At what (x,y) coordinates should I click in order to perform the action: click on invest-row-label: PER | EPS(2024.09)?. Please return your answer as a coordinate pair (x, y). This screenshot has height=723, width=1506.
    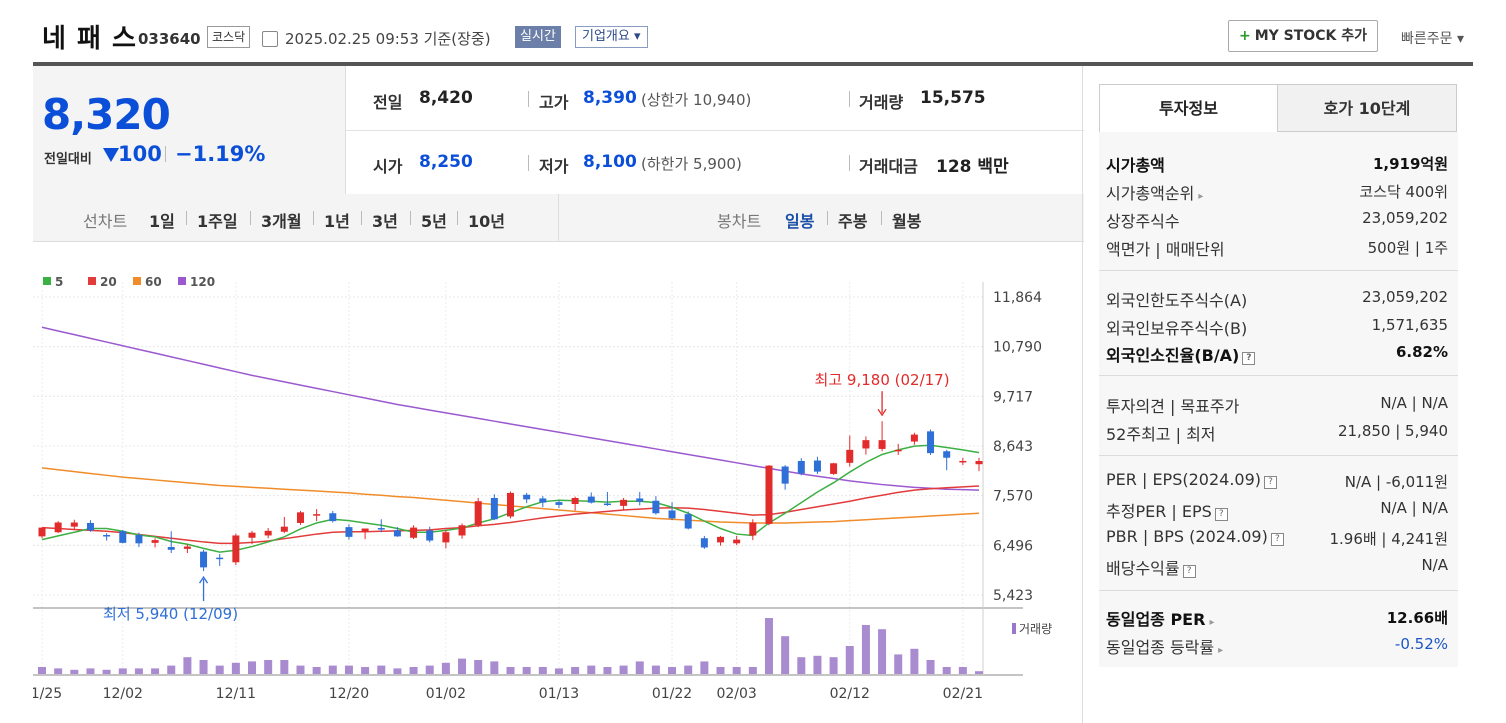
    Looking at the image, I should click on (1191, 479).